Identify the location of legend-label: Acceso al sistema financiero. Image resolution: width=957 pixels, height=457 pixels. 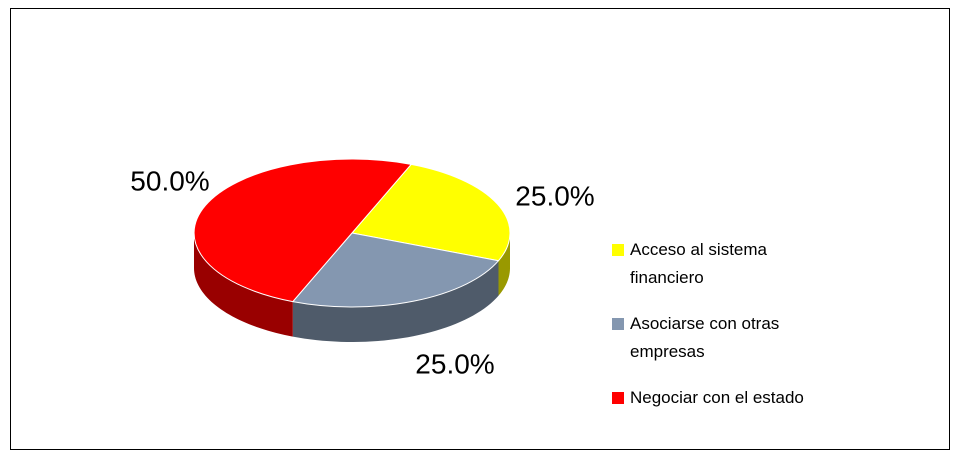
(698, 263).